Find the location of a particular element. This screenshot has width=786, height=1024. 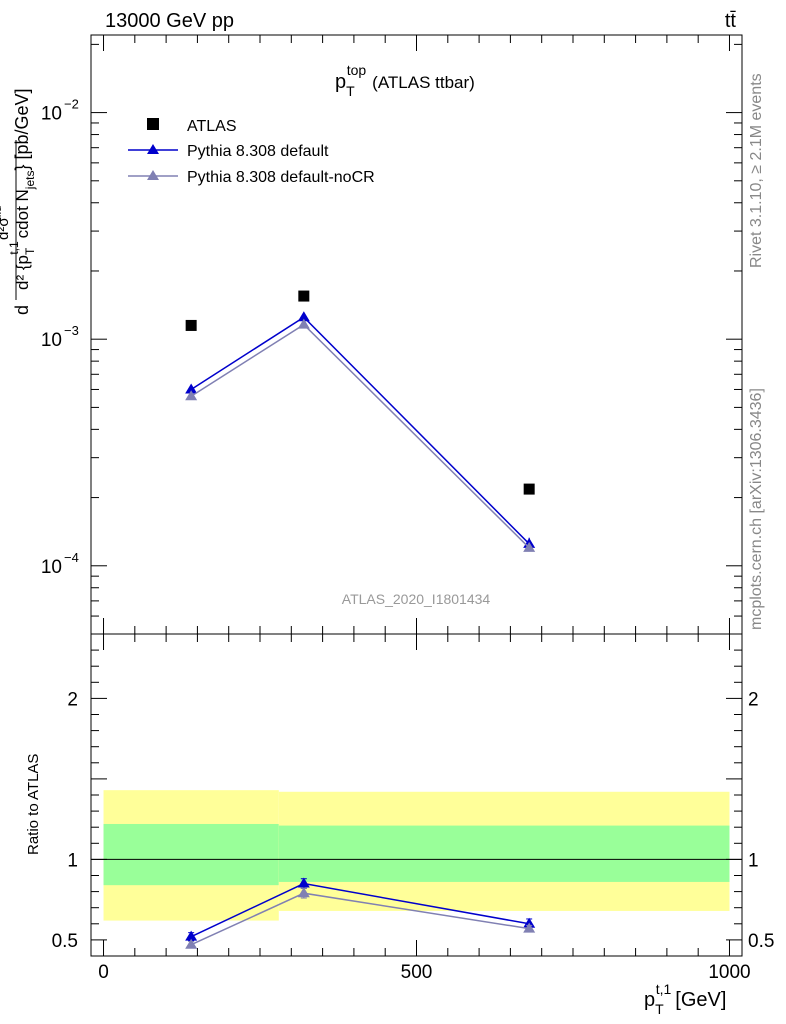

process-label: tt̄ is located at coordinates (731, 21).